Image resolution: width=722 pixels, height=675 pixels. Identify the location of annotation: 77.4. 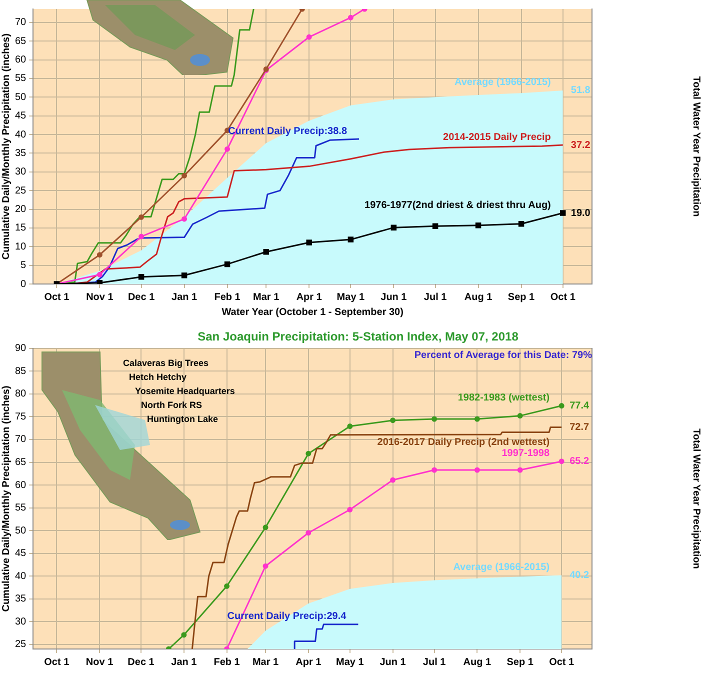
(580, 406).